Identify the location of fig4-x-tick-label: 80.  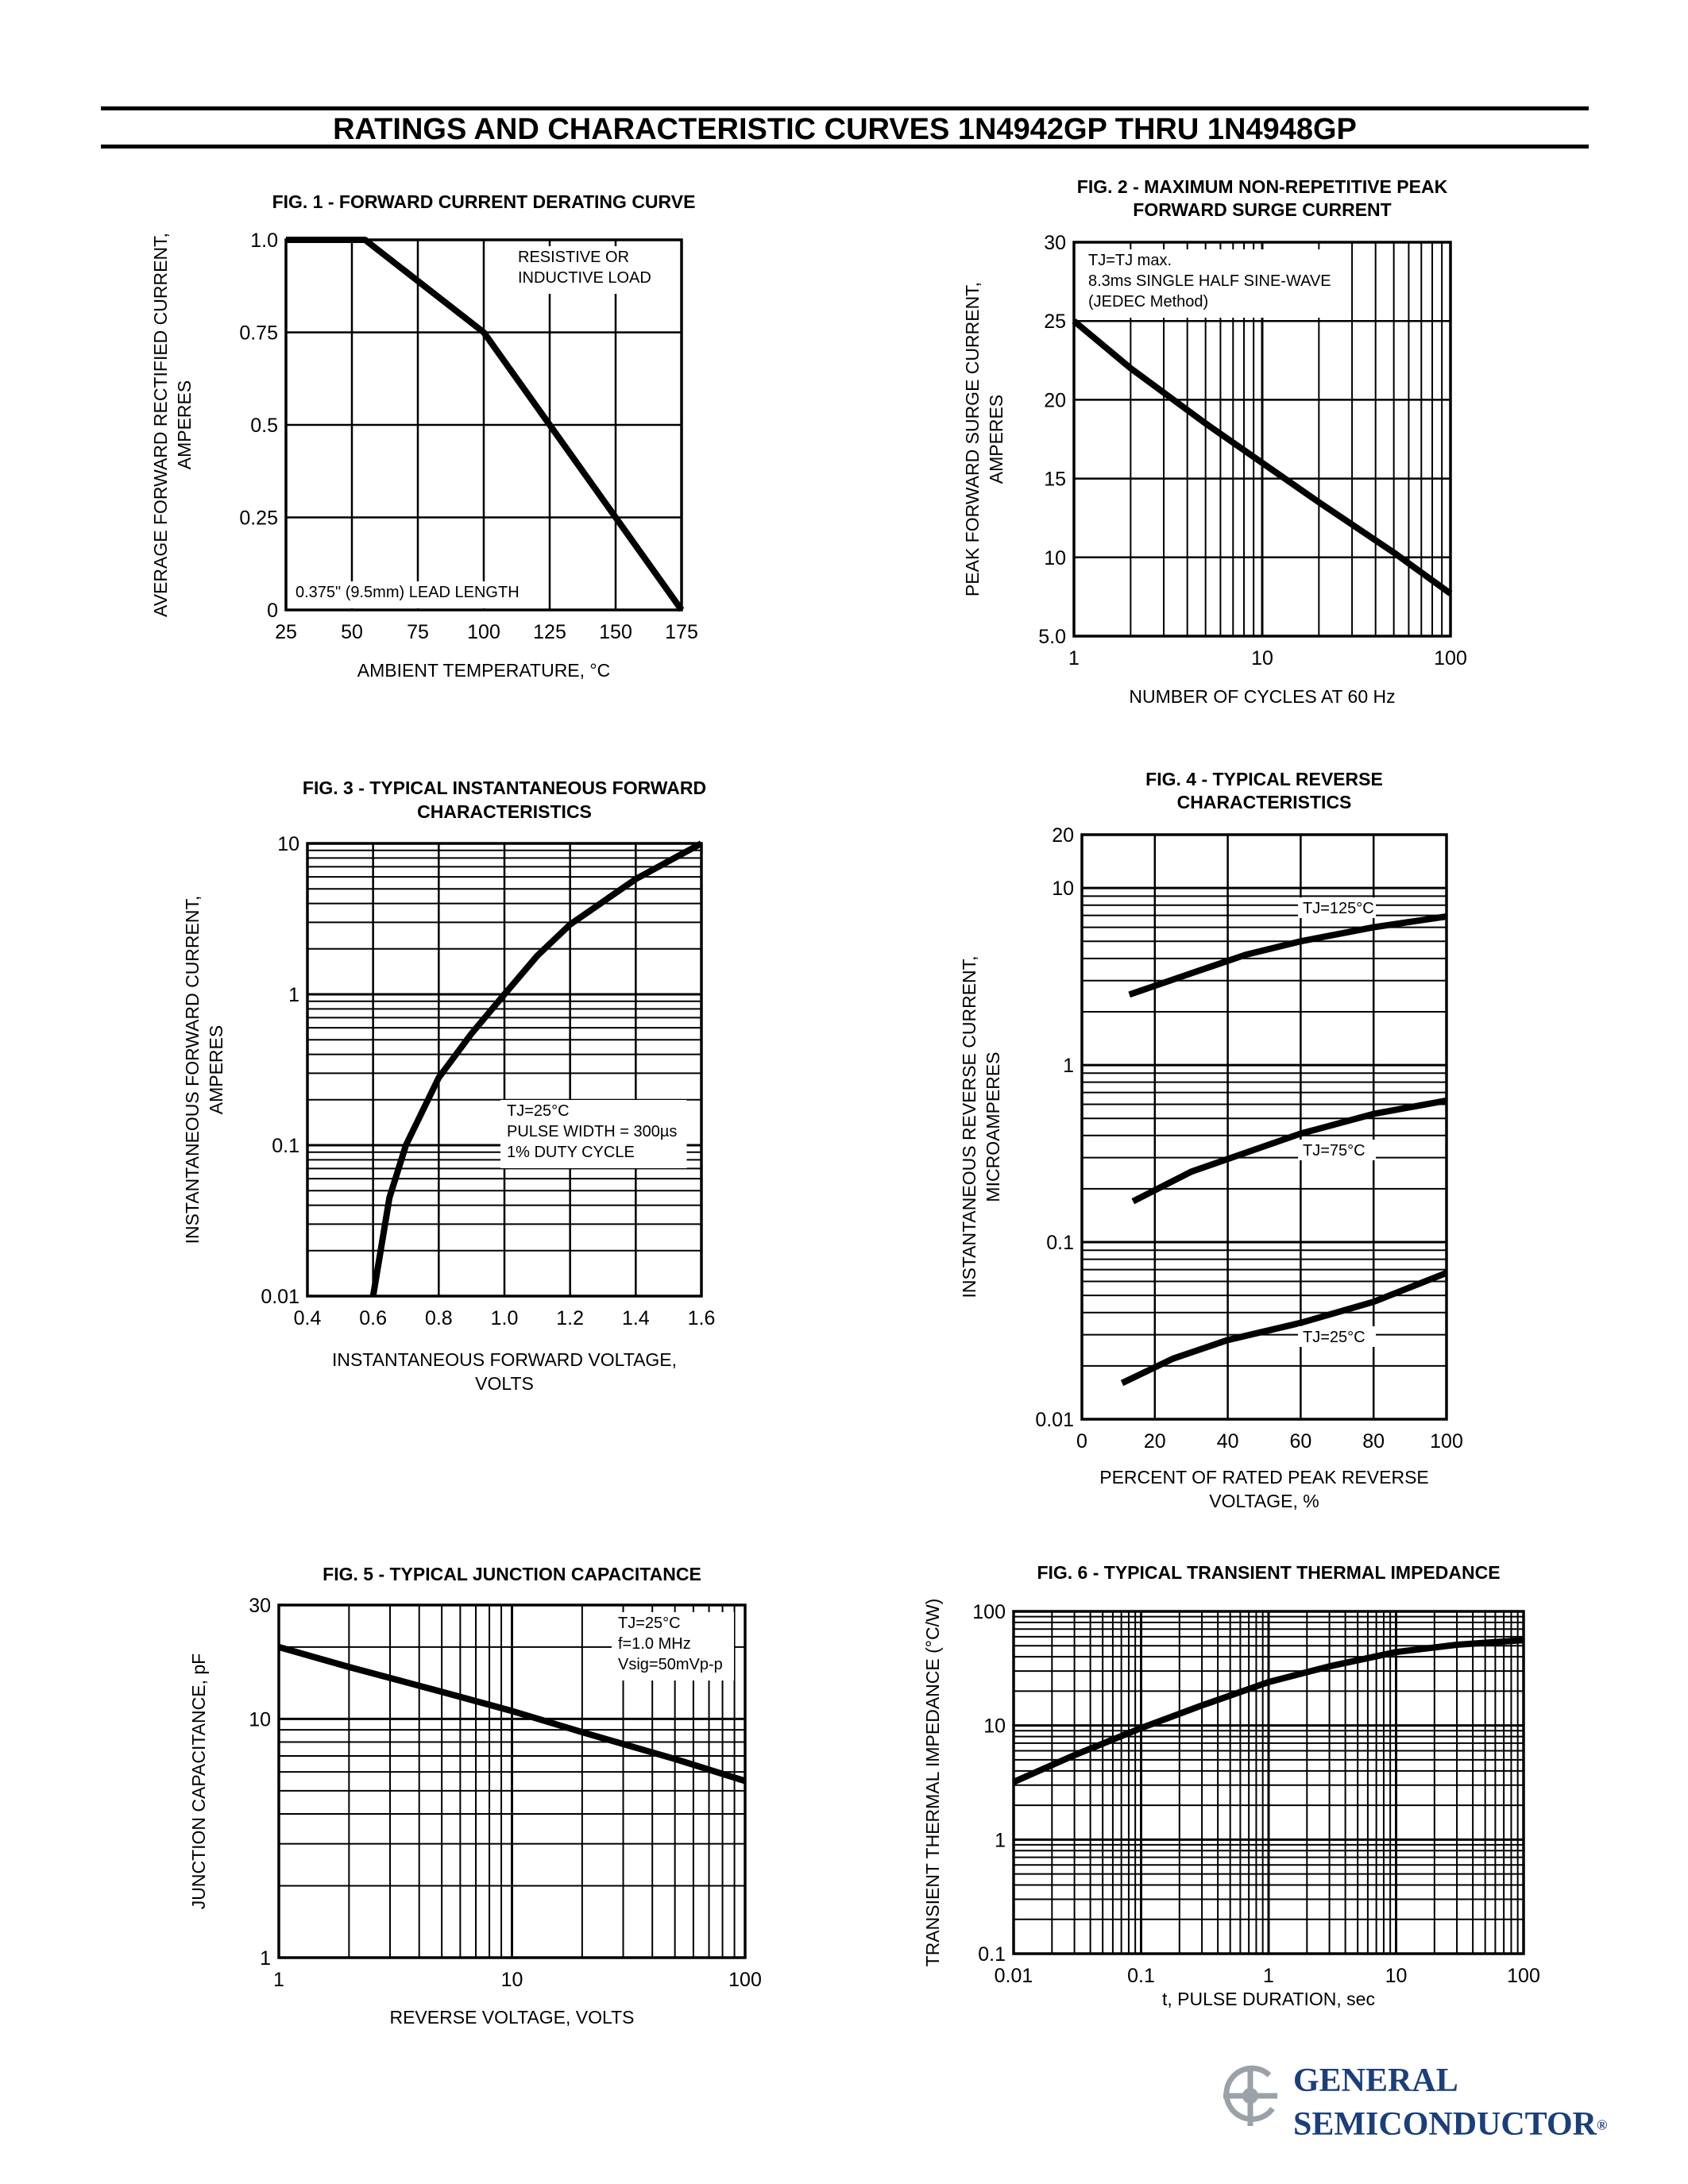
(1374, 1441).